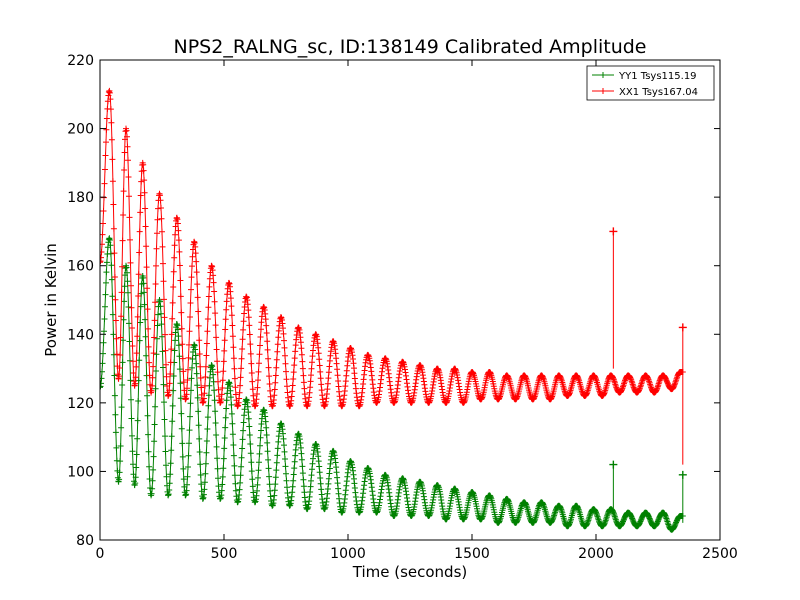 The height and width of the screenshot is (600, 800). Describe the element at coordinates (80, 198) in the screenshot. I see `y-tick-label: 180` at that location.